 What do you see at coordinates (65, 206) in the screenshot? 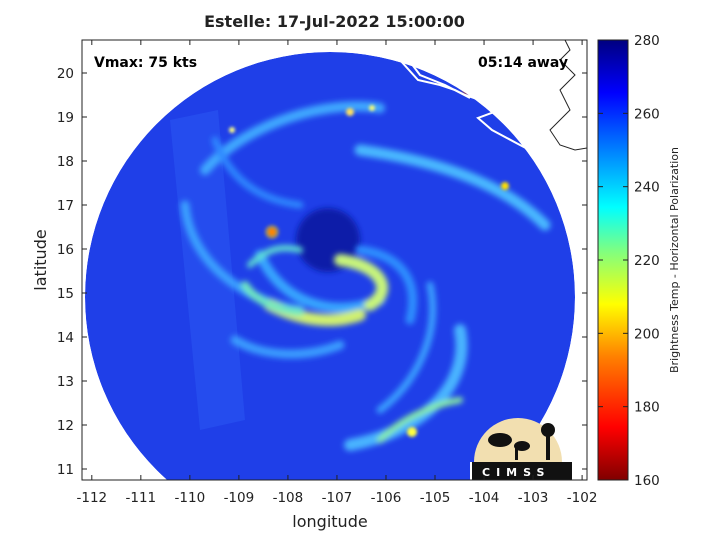
I see `y-tick-label: 17` at bounding box center [65, 206].